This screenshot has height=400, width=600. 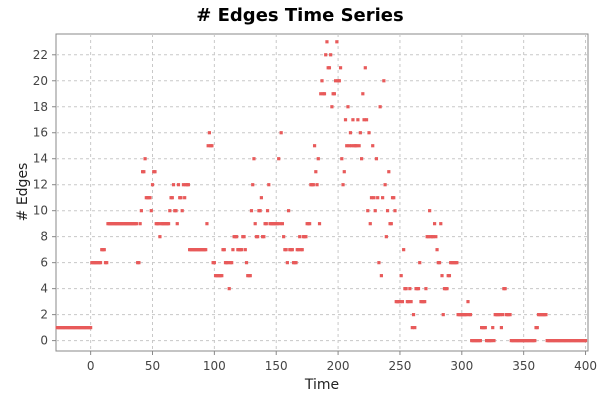 I want to click on x-axis-label: Time, so click(x=321, y=385).